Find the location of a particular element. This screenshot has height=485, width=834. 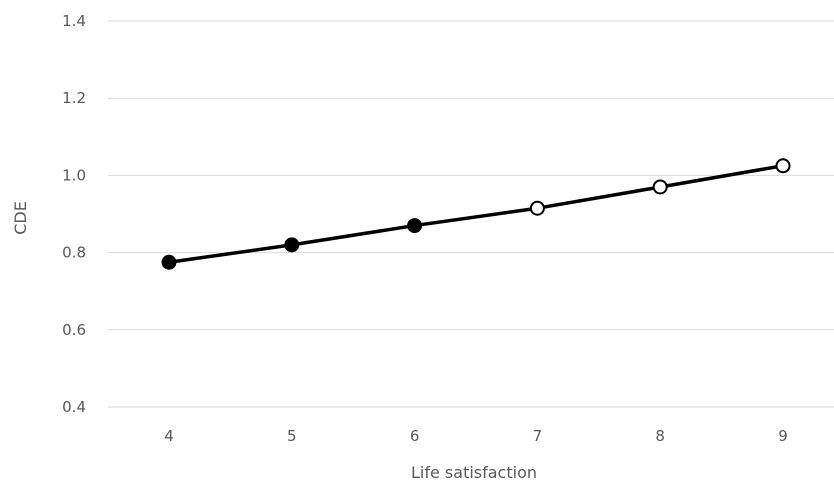

y-tick-label: 0.4 is located at coordinates (74, 407).